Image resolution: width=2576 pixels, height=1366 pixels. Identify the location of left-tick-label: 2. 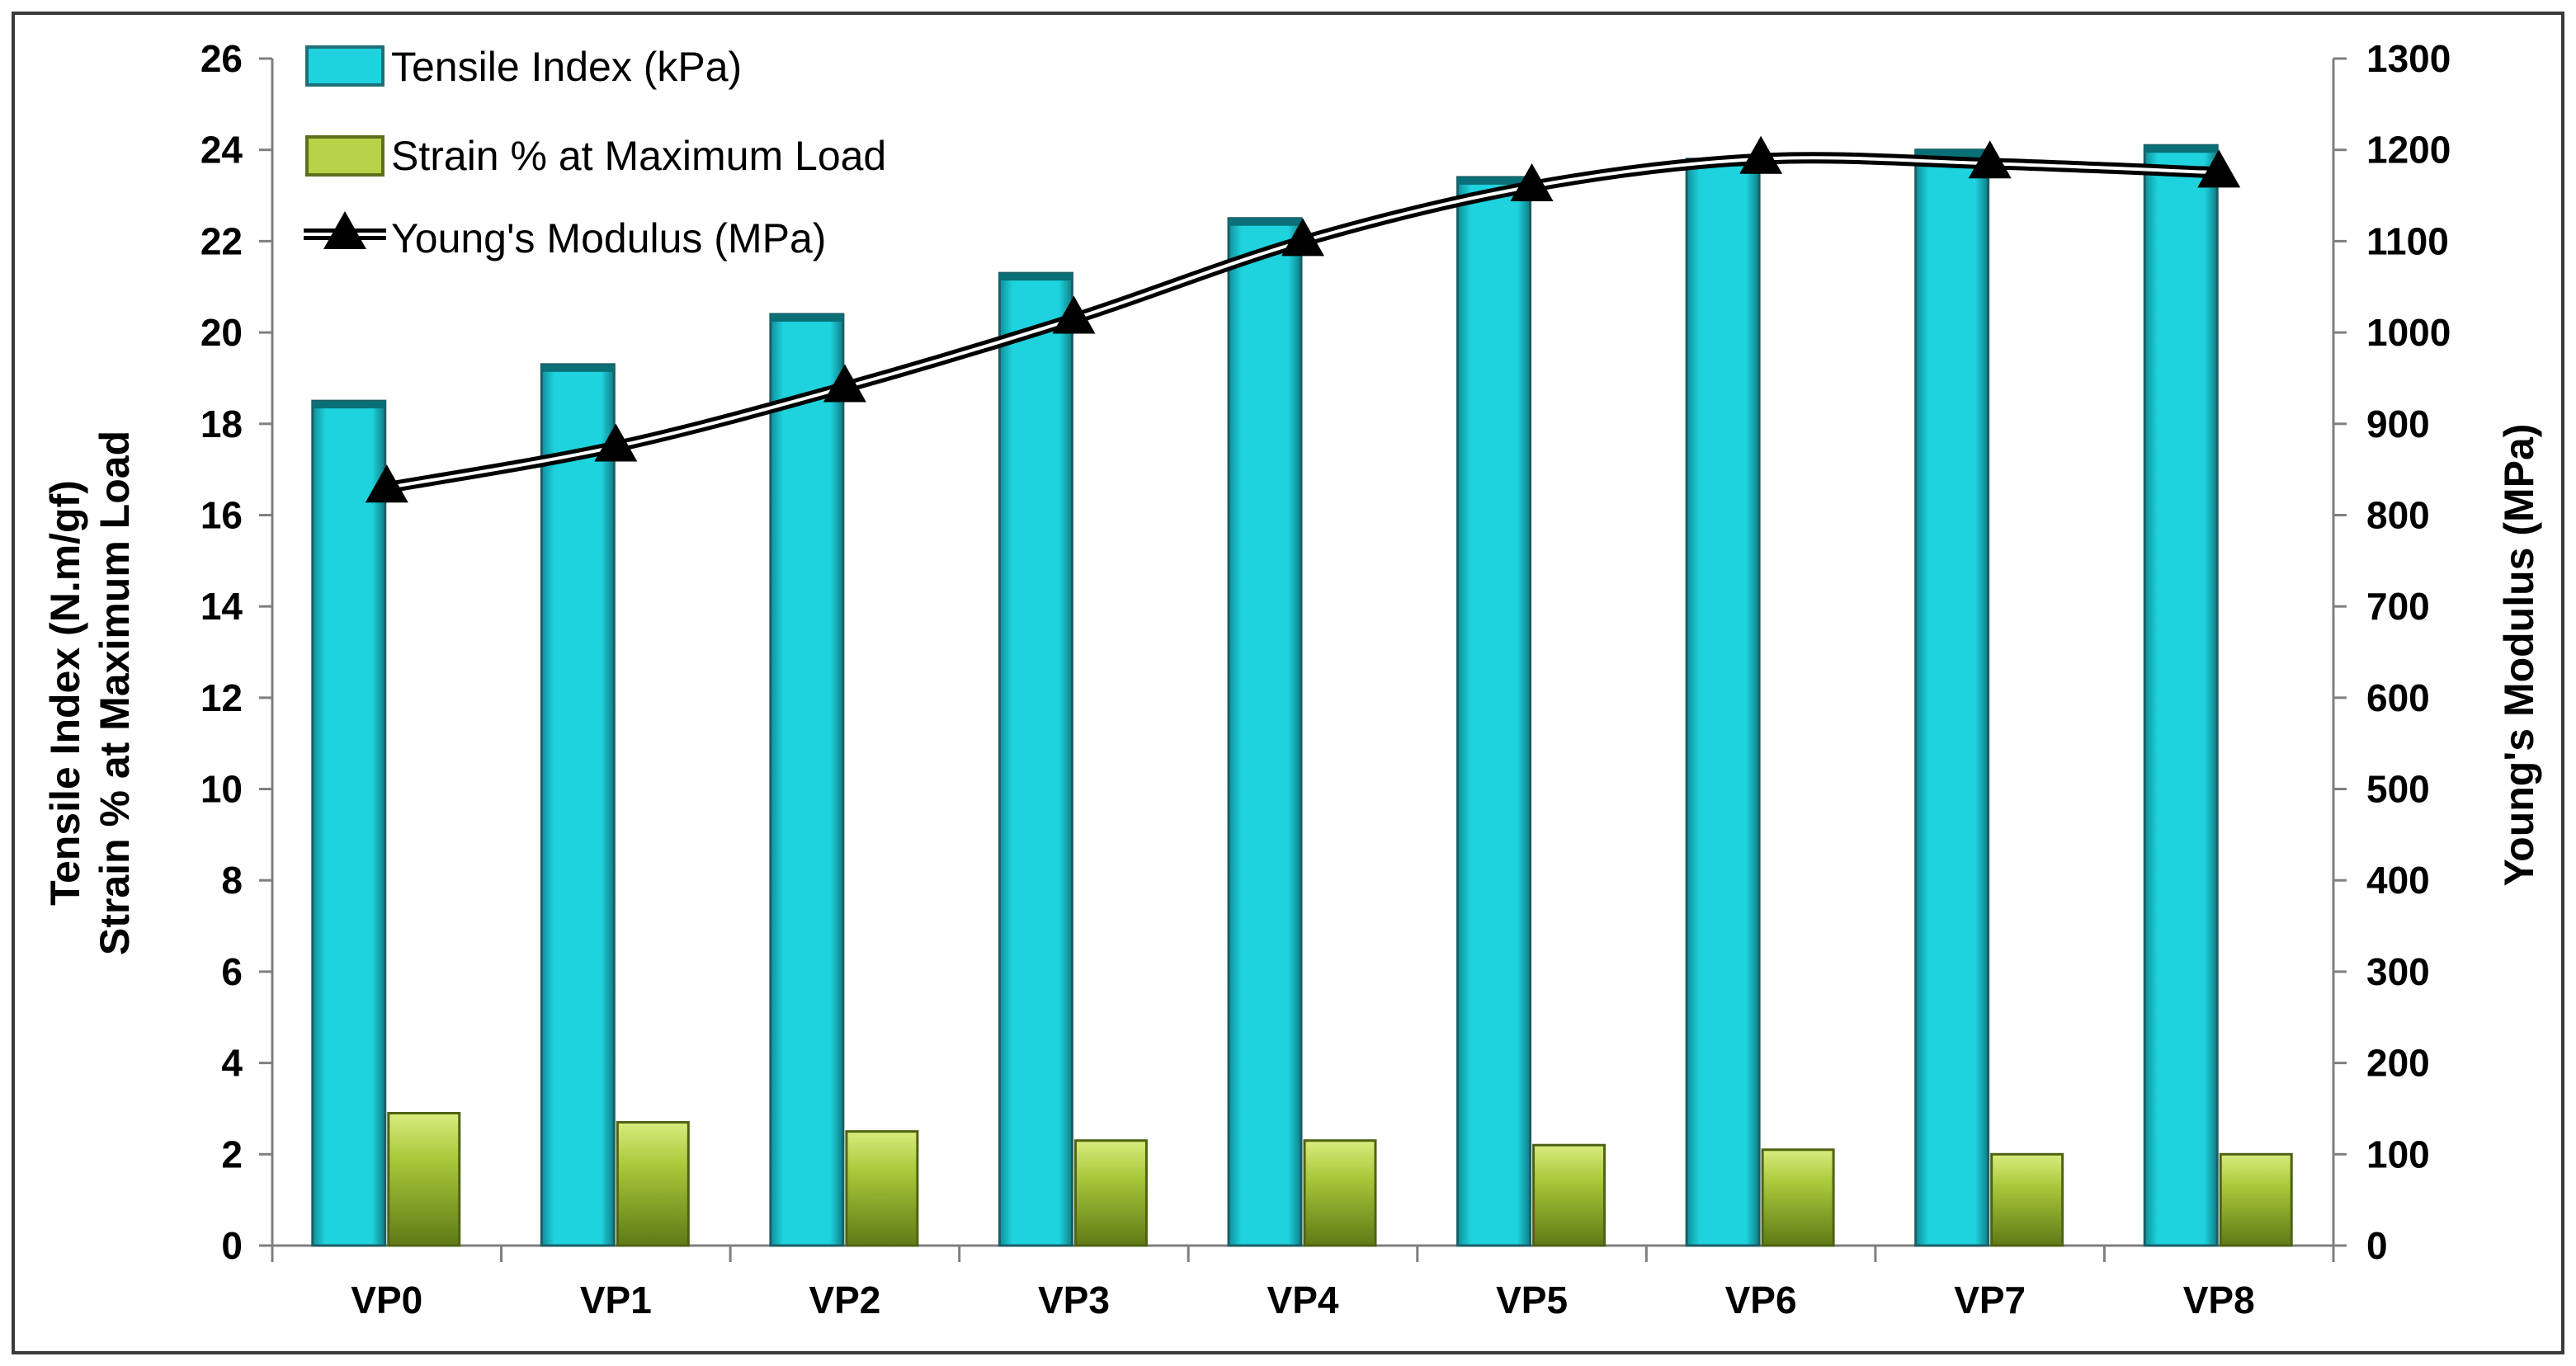
(232, 1154).